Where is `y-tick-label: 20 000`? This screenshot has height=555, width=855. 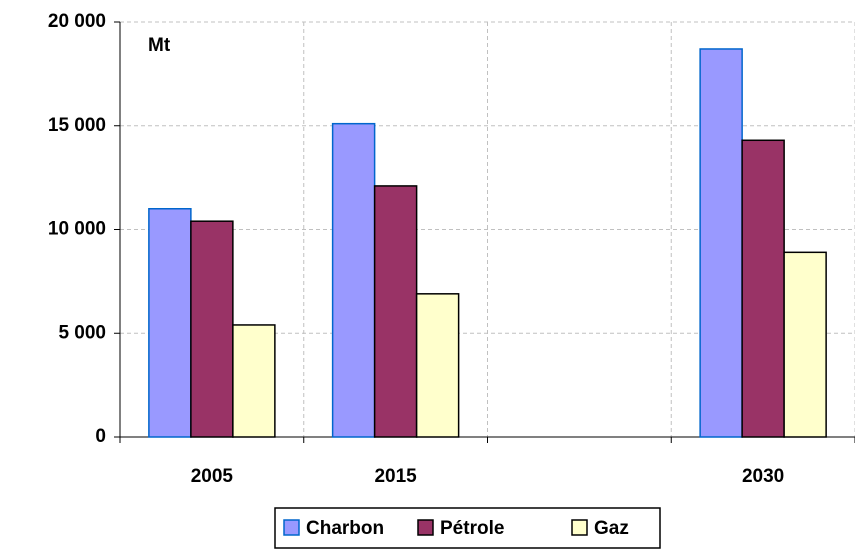 y-tick-label: 20 000 is located at coordinates (77, 21).